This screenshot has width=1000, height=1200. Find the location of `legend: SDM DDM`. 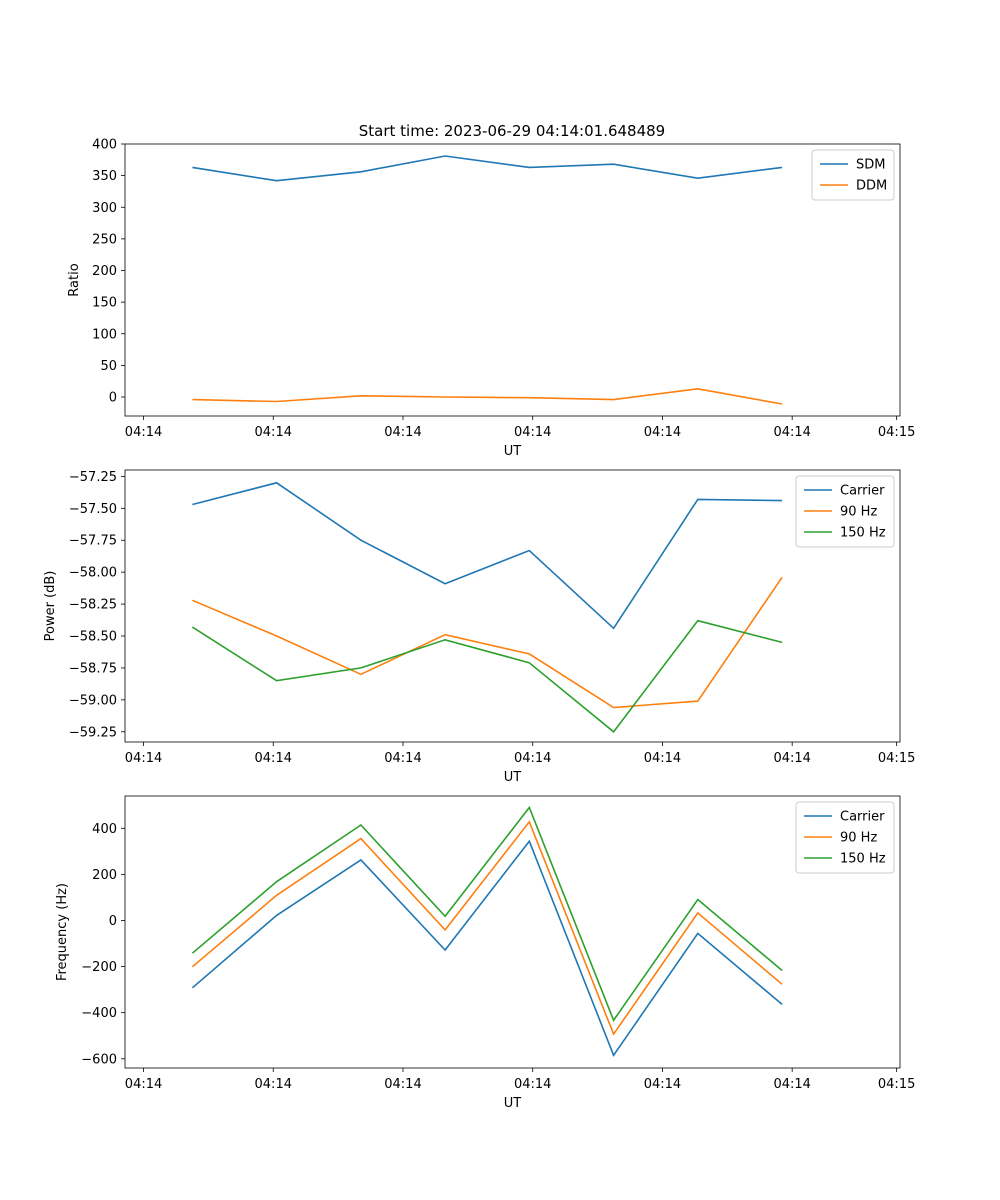

legend: SDM DDM is located at coordinates (853, 175).